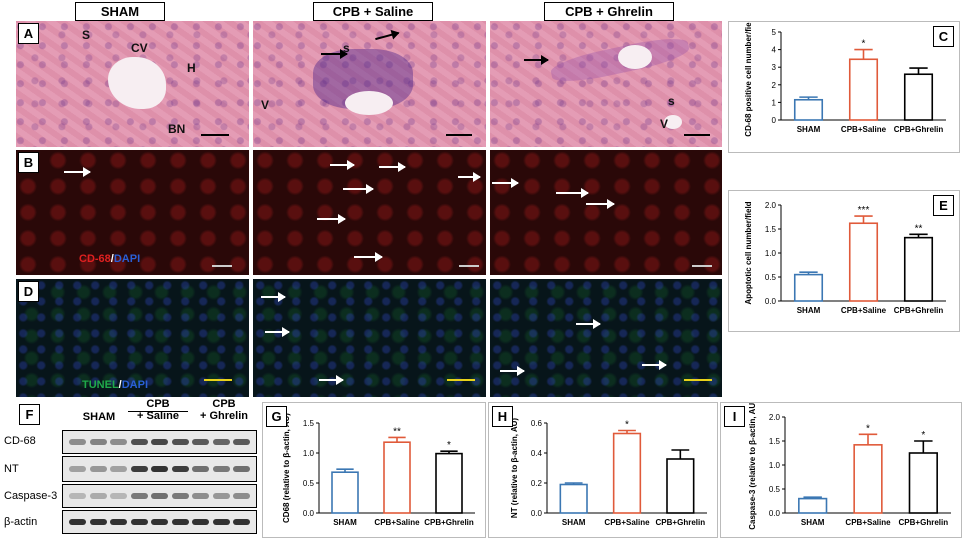  Describe the element at coordinates (28, 33) in the screenshot. I see `panel-label-a: A` at that location.